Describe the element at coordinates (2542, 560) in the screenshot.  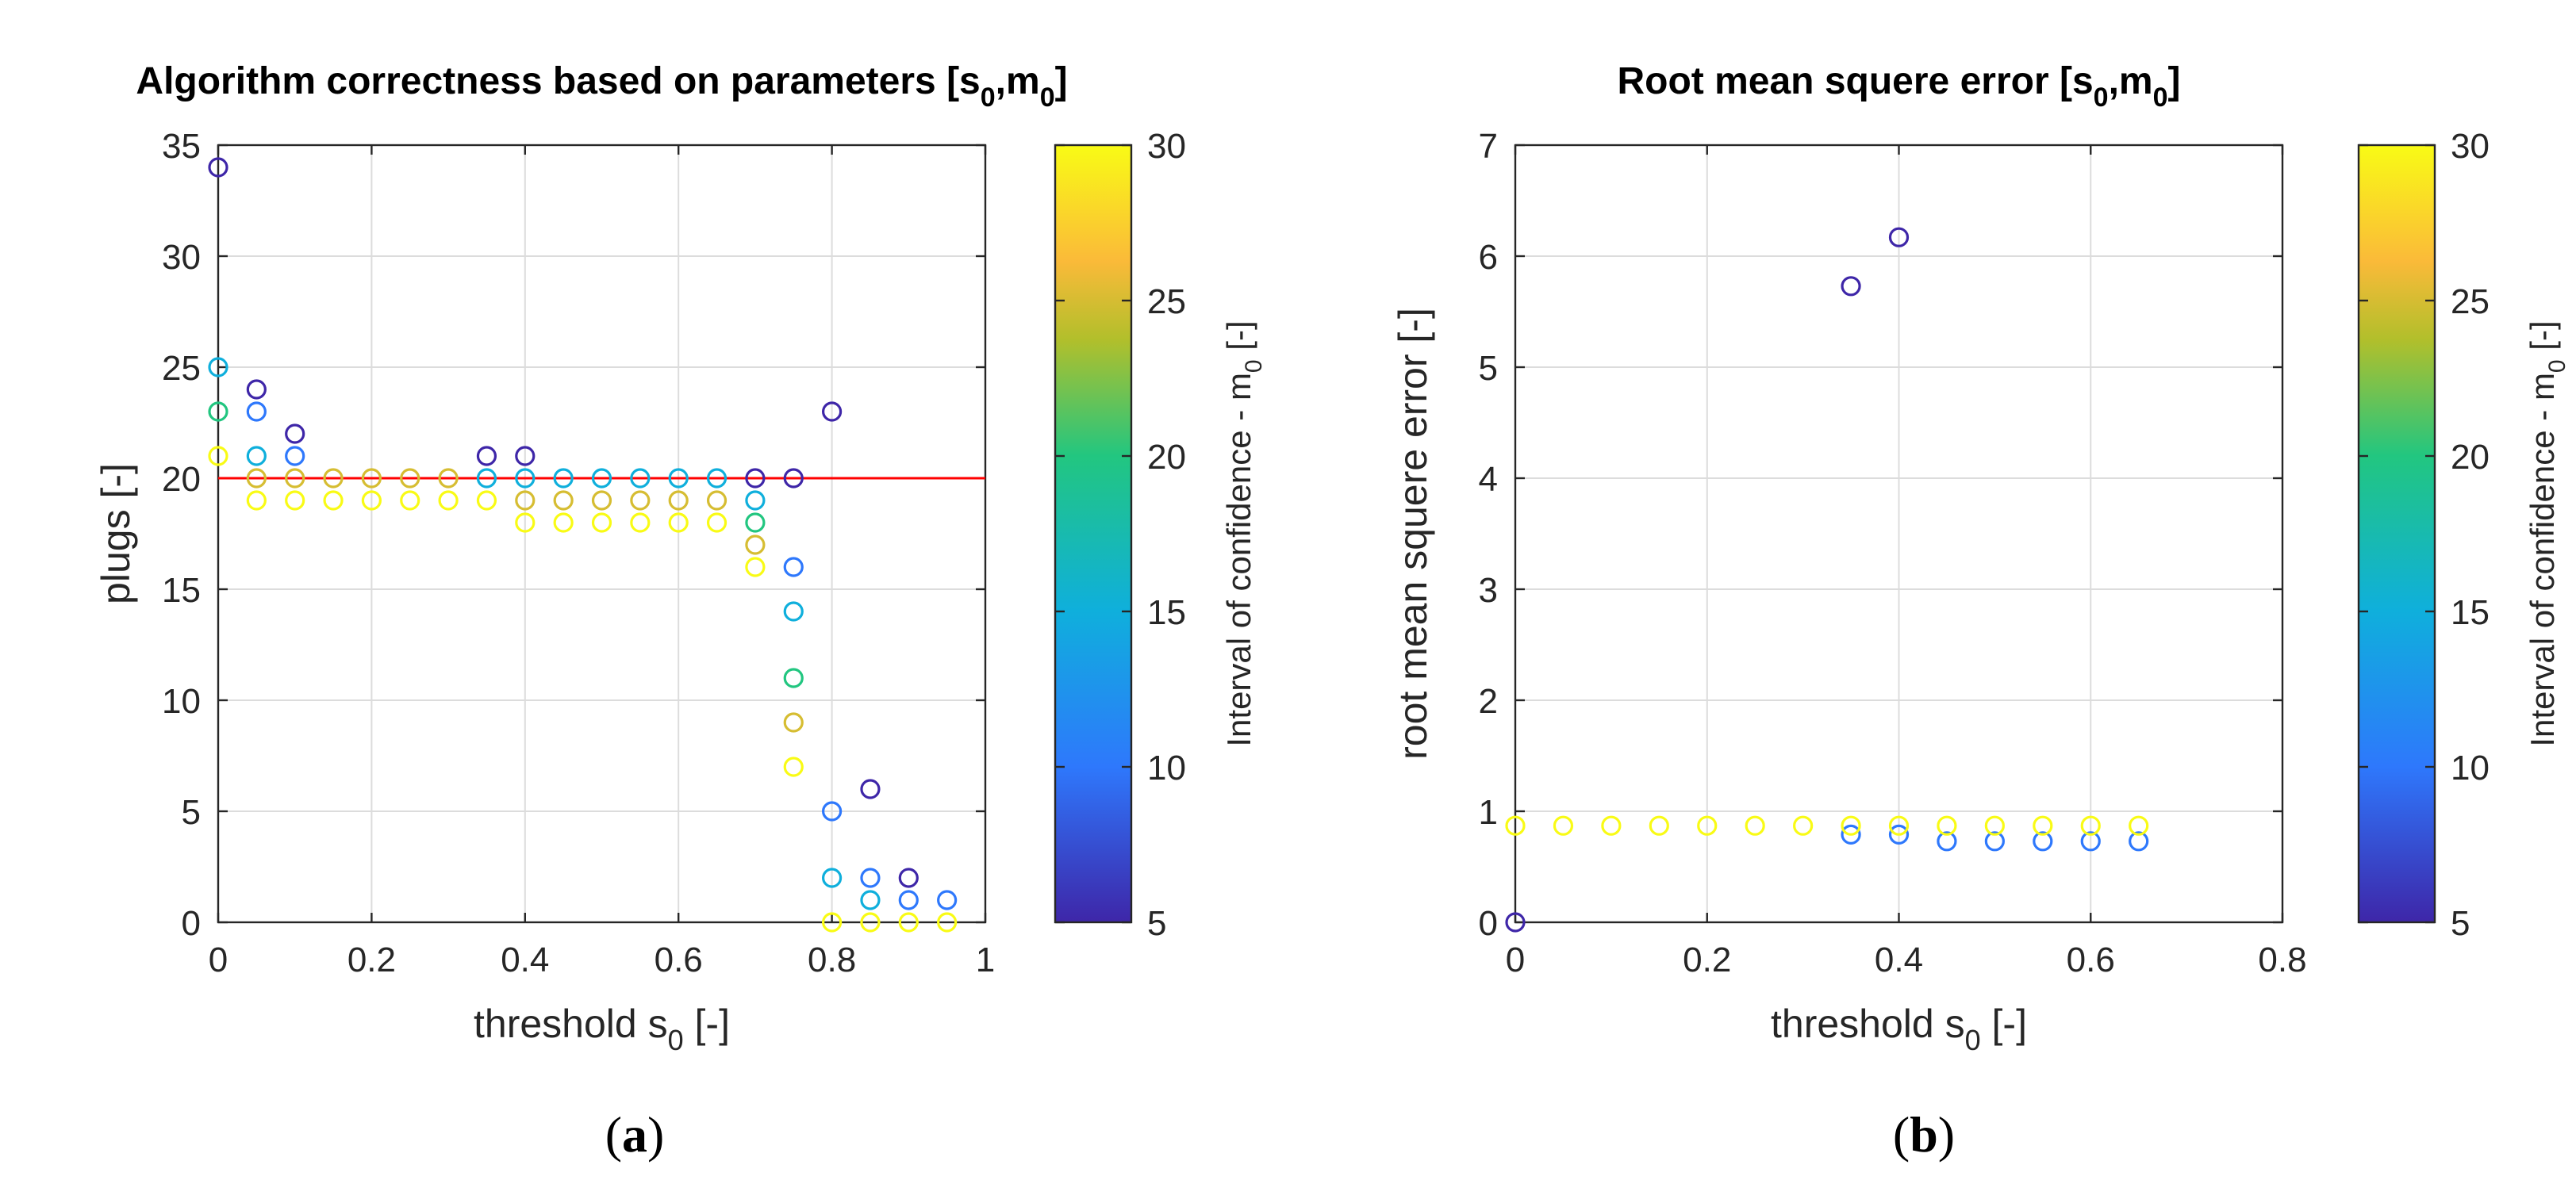
I see `colorbar-label-text: Interval of confidence - m` at that location.